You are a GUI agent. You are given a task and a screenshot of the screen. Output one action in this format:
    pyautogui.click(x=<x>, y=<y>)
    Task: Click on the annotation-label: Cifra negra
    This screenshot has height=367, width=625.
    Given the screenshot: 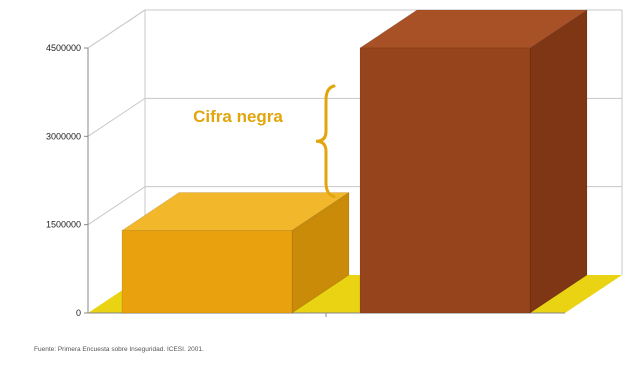 What is the action you would take?
    pyautogui.click(x=238, y=116)
    